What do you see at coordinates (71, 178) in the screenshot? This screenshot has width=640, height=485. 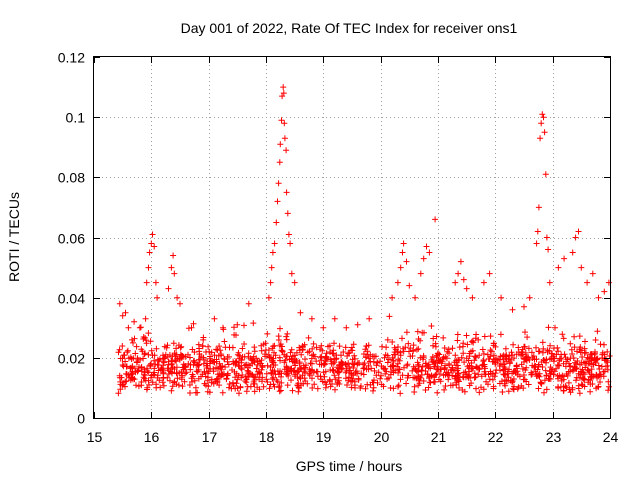 I see `y-tick-label: 0.08` at bounding box center [71, 178].